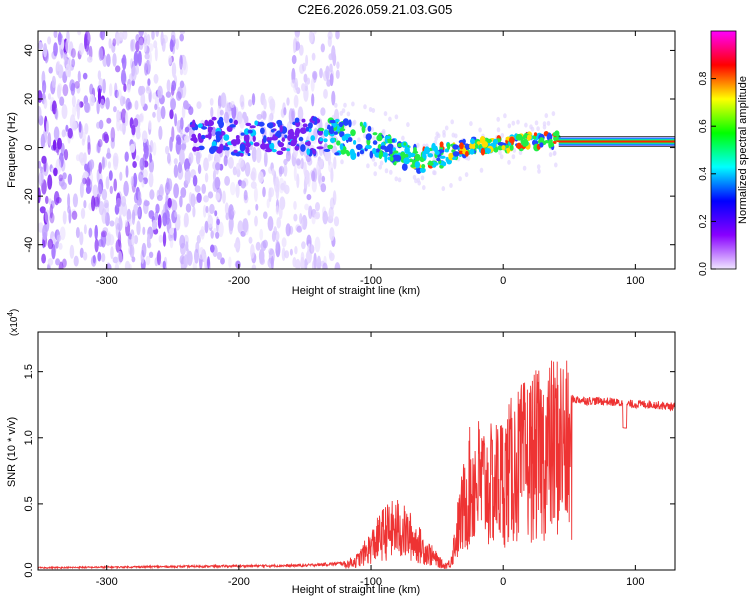 Image resolution: width=750 pixels, height=600 pixels. What do you see at coordinates (29, 196) in the screenshot?
I see `y-tick-label: -20` at bounding box center [29, 196].